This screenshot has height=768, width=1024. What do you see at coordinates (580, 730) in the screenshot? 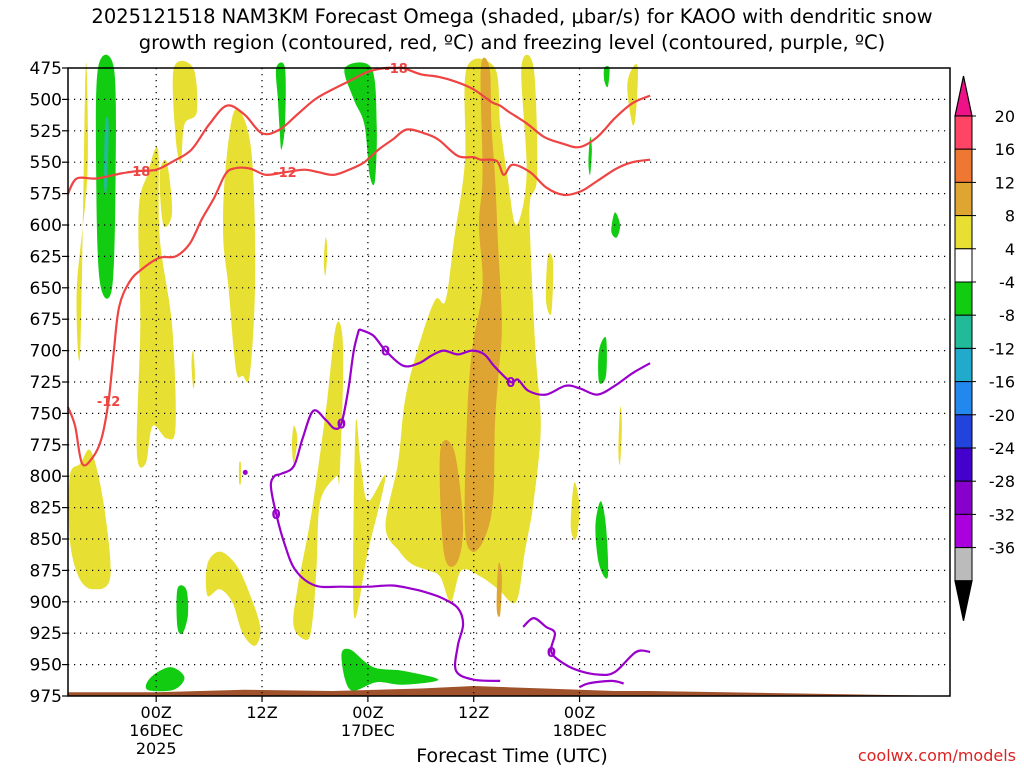
I see `x-tick-label: 18DEC` at bounding box center [580, 730].